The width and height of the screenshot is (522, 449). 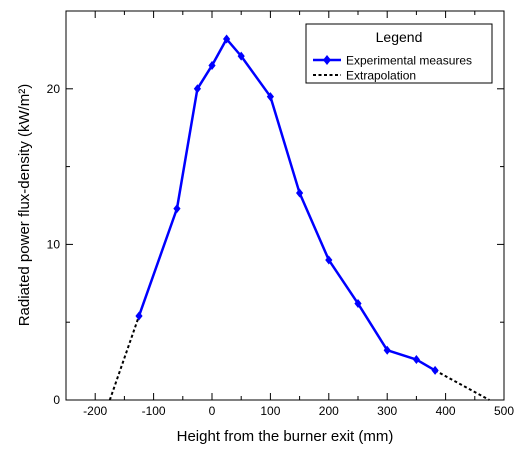 What do you see at coordinates (399, 37) in the screenshot?
I see `legend-title: Legend` at bounding box center [399, 37].